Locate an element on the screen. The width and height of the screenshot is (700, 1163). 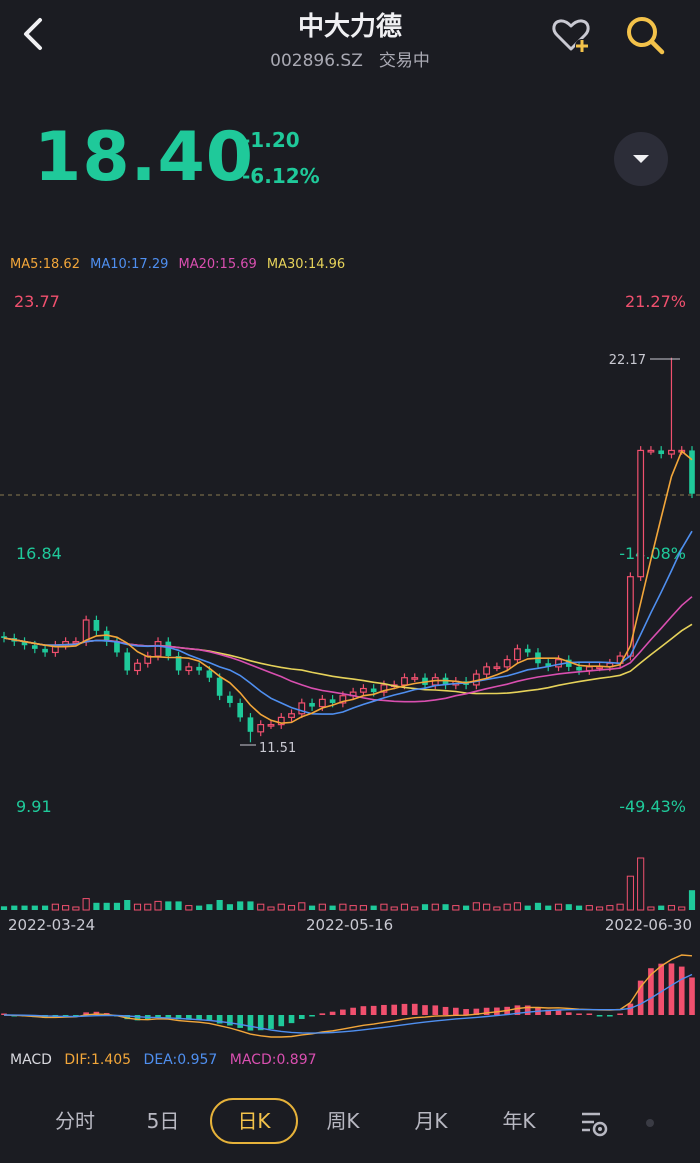
tab-yearly-k: 年K is located at coordinates (519, 1121).